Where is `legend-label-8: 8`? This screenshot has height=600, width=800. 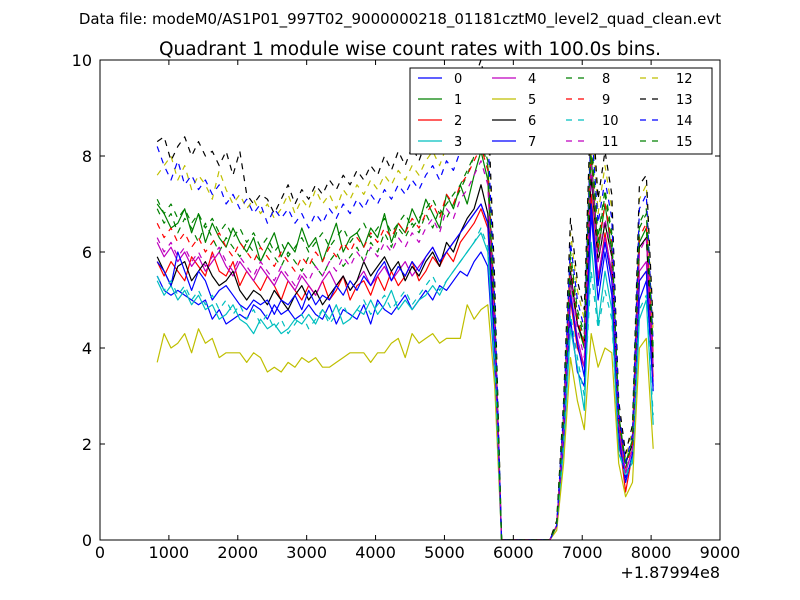 legend-label-8: 8 is located at coordinates (606, 79).